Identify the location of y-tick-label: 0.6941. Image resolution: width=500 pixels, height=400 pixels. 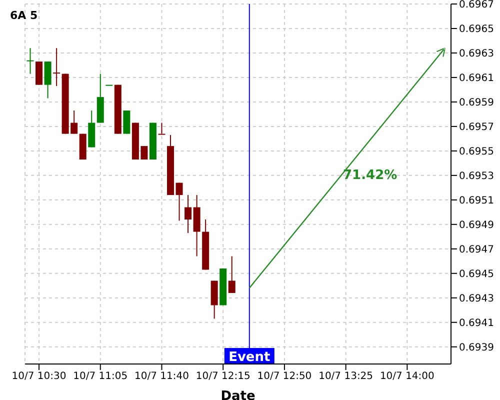
(476, 323).